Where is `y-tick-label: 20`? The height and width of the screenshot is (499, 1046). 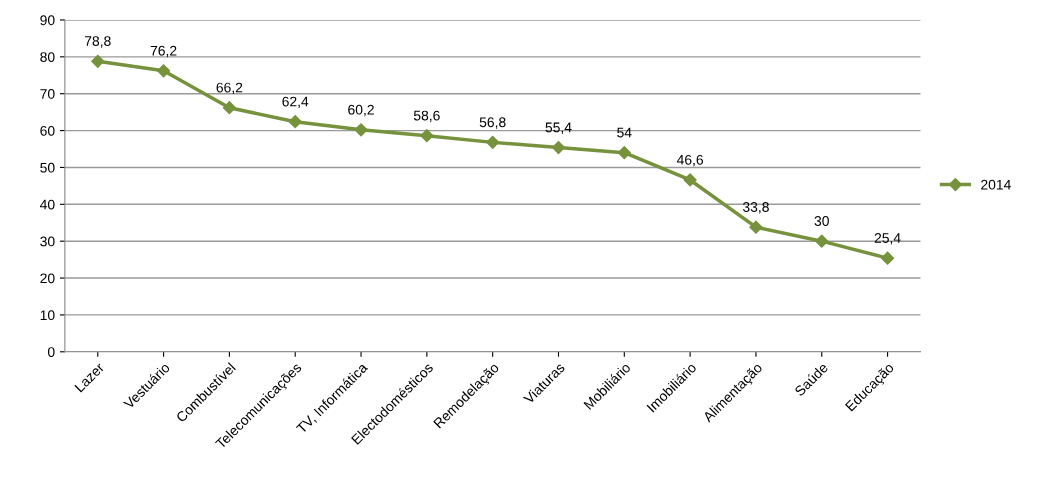
y-tick-label: 20 is located at coordinates (47, 278).